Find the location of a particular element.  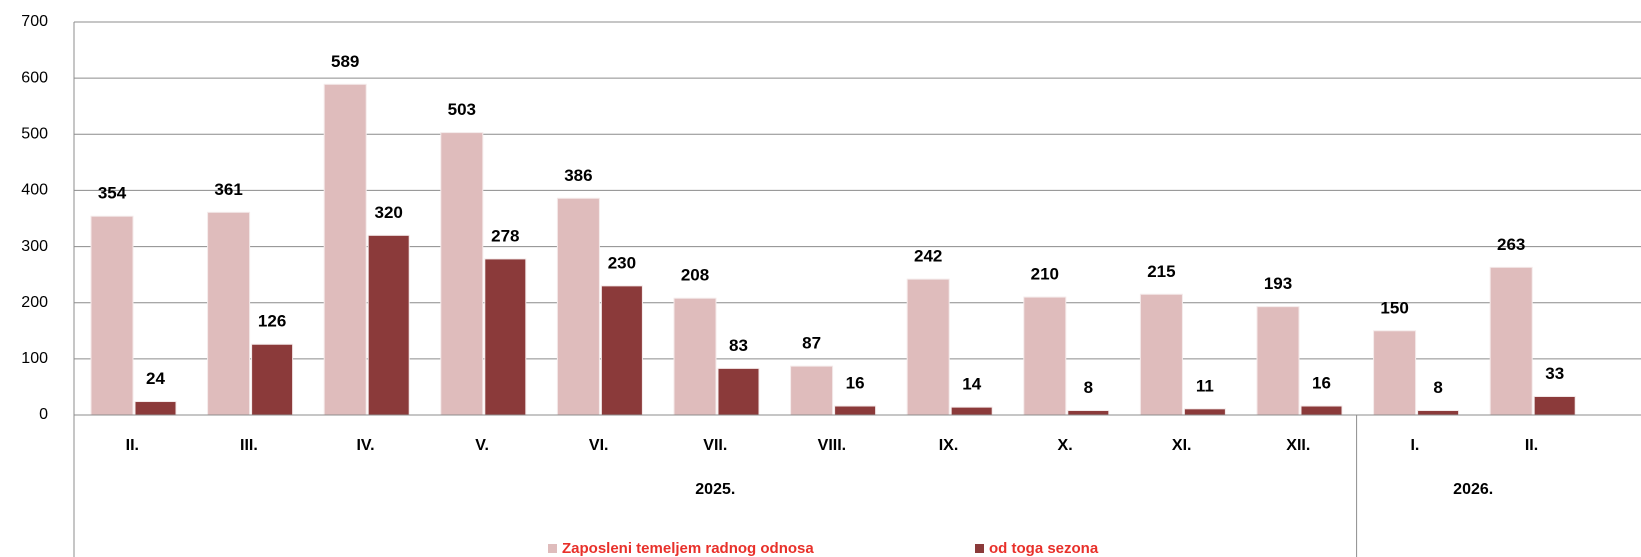

data-label: 386 is located at coordinates (578, 175).